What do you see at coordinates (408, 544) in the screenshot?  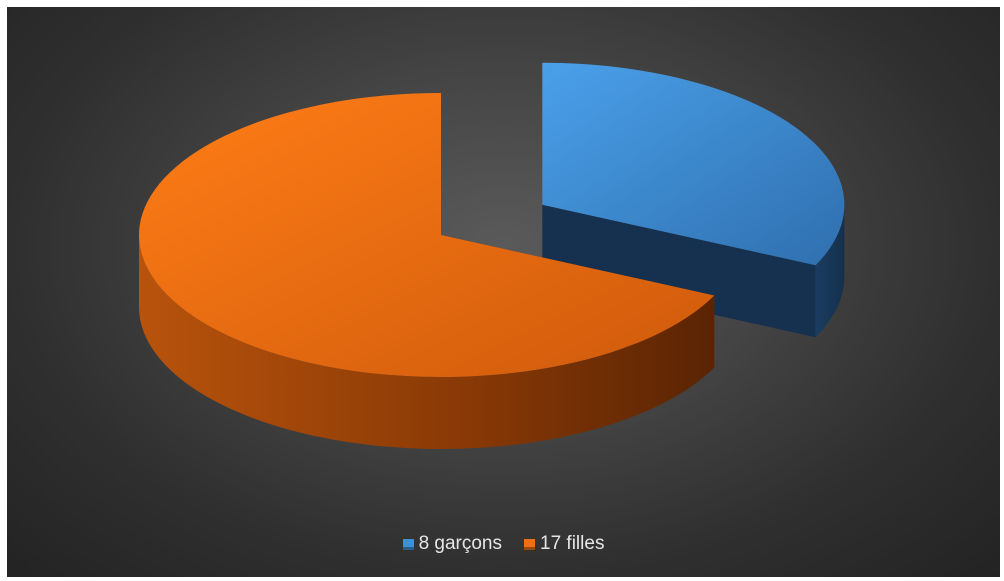 I see `legend-swatch-garcons` at bounding box center [408, 544].